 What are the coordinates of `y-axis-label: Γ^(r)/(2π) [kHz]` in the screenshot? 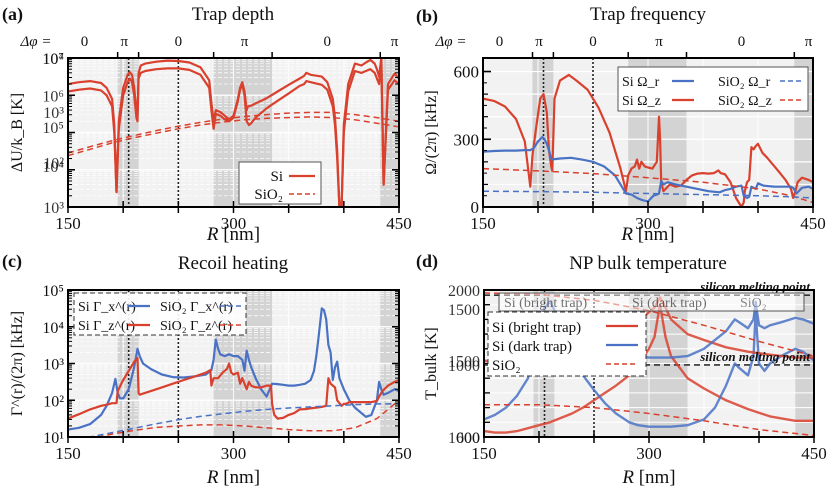 It's located at (17, 363).